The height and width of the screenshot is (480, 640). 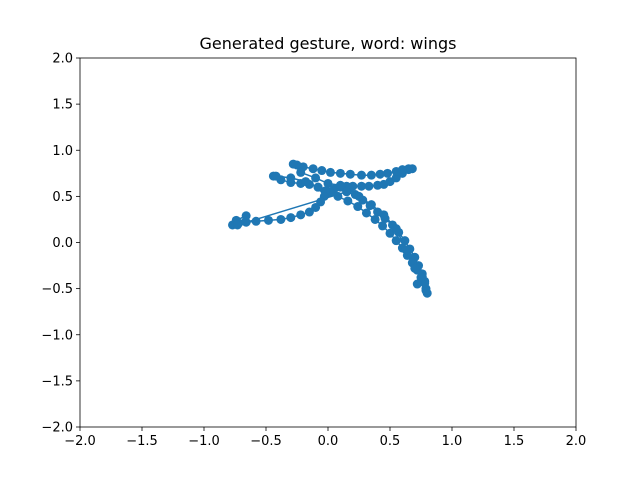 I want to click on series-markers, so click(x=330, y=228).